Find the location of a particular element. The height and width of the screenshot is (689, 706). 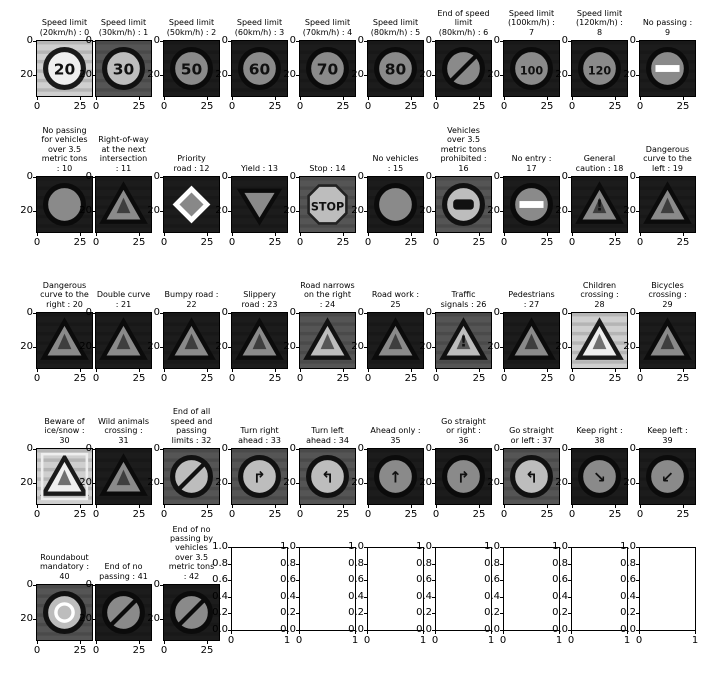

panel-title: End of all speed and passing limits : 32 is located at coordinates (191, 426).